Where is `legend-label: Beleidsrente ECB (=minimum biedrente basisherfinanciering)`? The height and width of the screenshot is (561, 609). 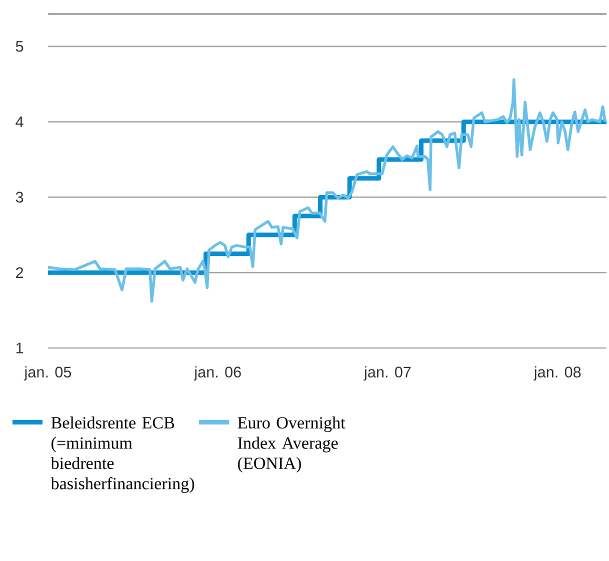 legend-label: Beleidsrente ECB (=minimum biedrente basisherfinanciering) is located at coordinates (122, 454).